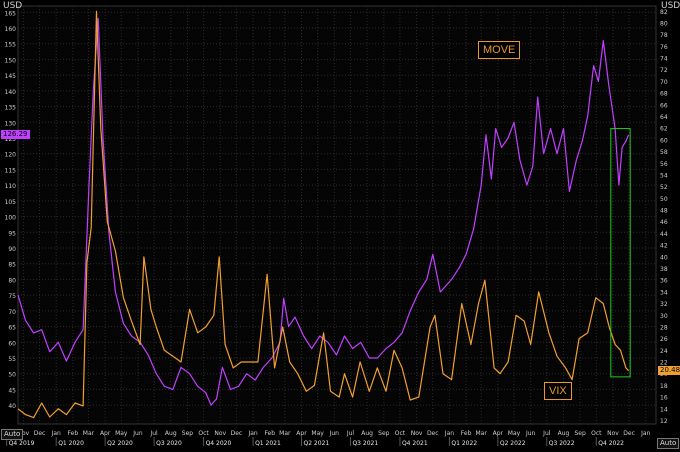  What do you see at coordinates (664, 363) in the screenshot?
I see `right-tick-label: 22` at bounding box center [664, 363].